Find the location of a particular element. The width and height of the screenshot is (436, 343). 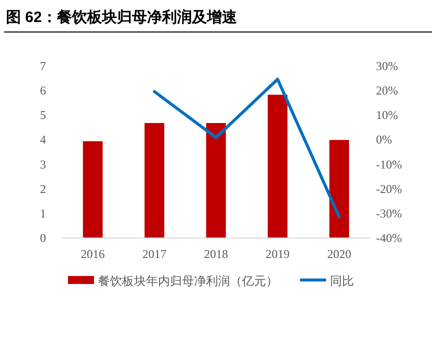

legend-label: 餐饮板块年内归母净利润（亿元） is located at coordinates (188, 281).